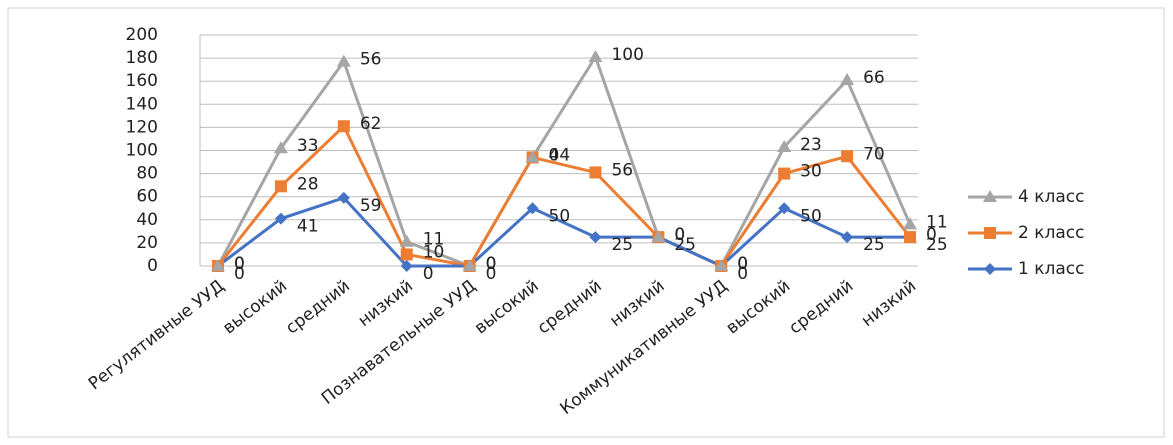  What do you see at coordinates (142, 35) in the screenshot?
I see `y-tick-label: 200` at bounding box center [142, 35].